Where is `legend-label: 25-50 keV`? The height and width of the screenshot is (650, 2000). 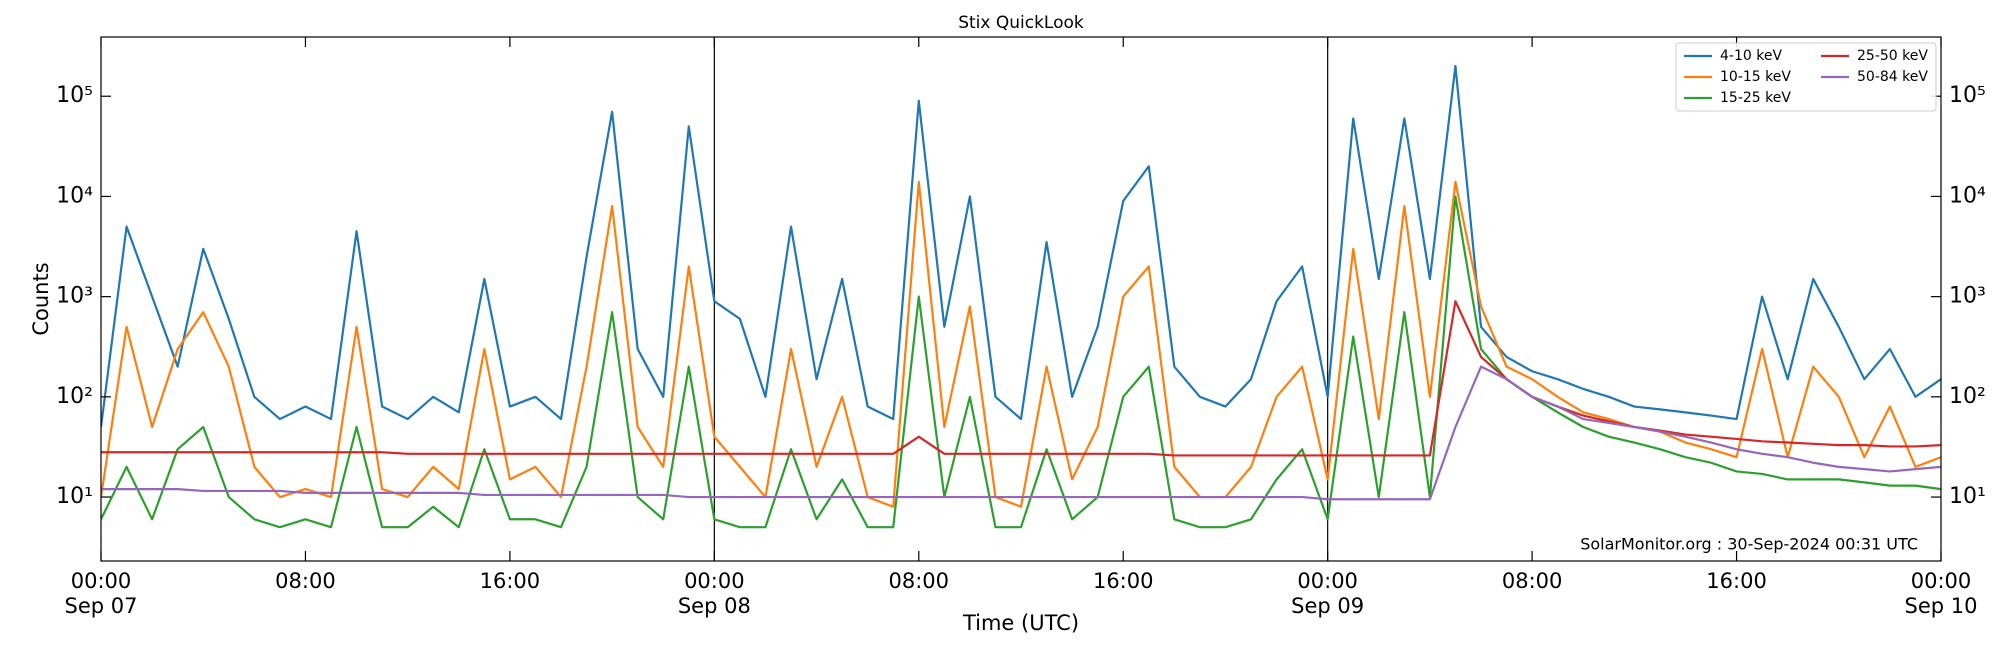 legend-label: 25-50 keV is located at coordinates (1892, 56).